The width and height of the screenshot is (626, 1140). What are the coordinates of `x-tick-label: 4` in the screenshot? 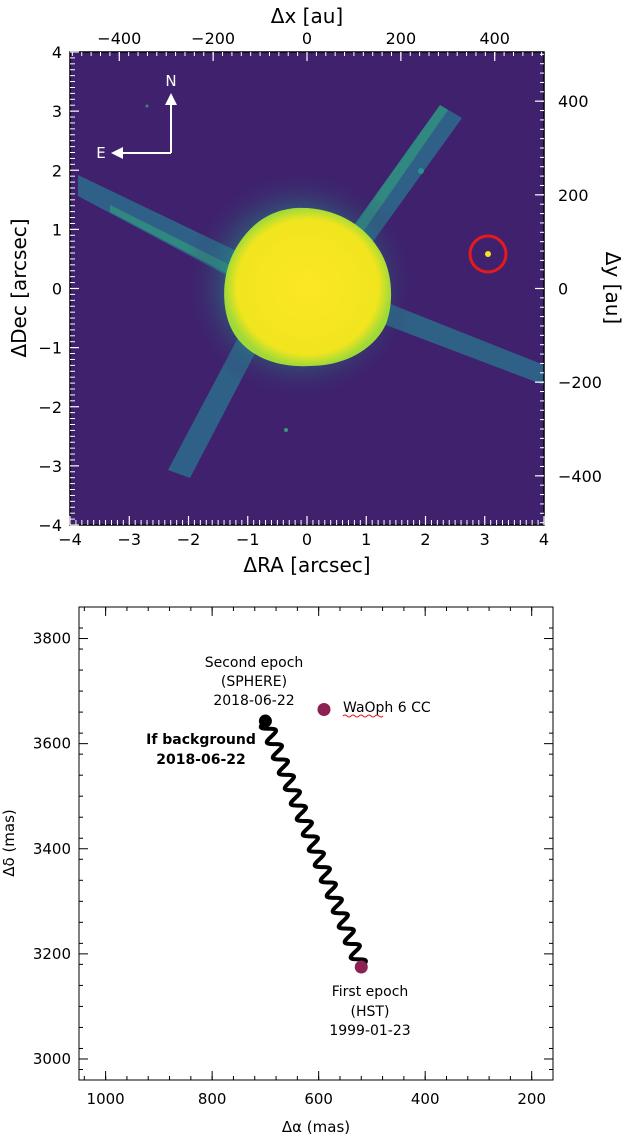 It's located at (544, 539).